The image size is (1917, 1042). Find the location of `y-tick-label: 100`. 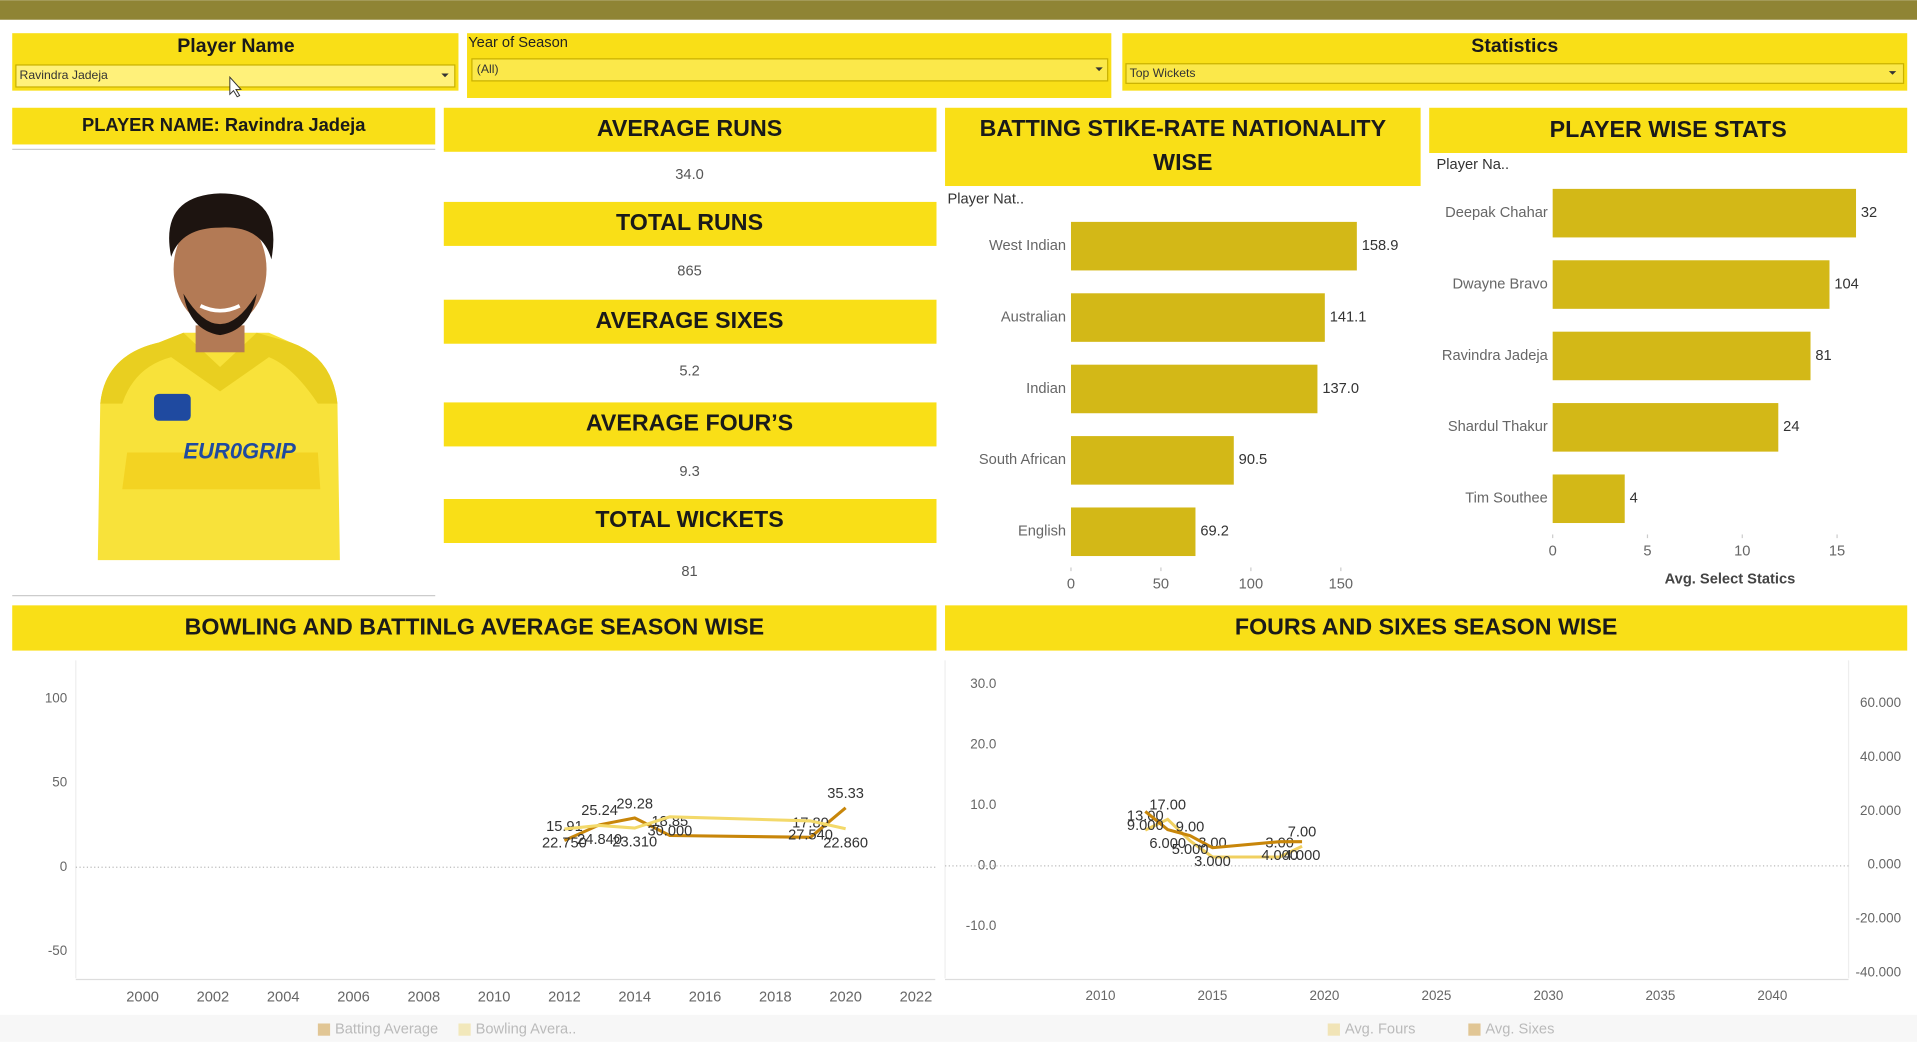

y-tick-label: 100 is located at coordinates (56, 698).